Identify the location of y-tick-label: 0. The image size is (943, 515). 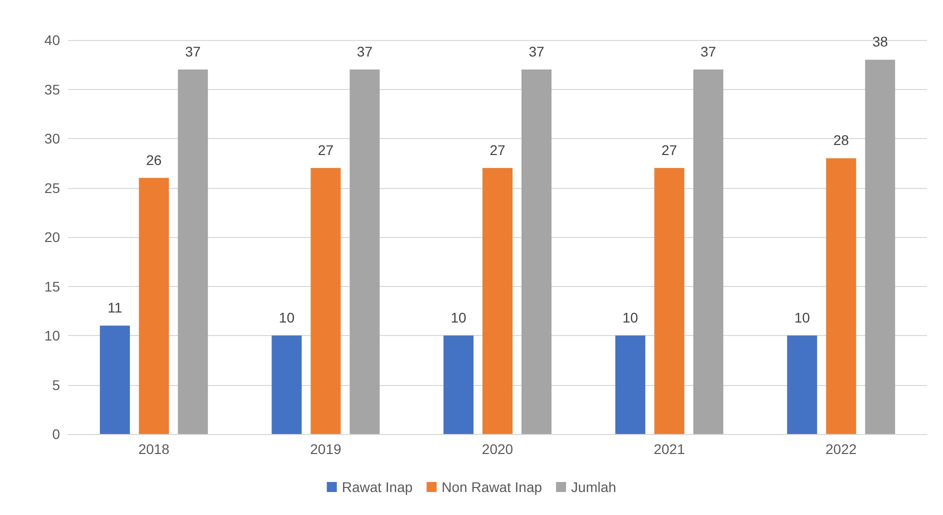
(56, 434).